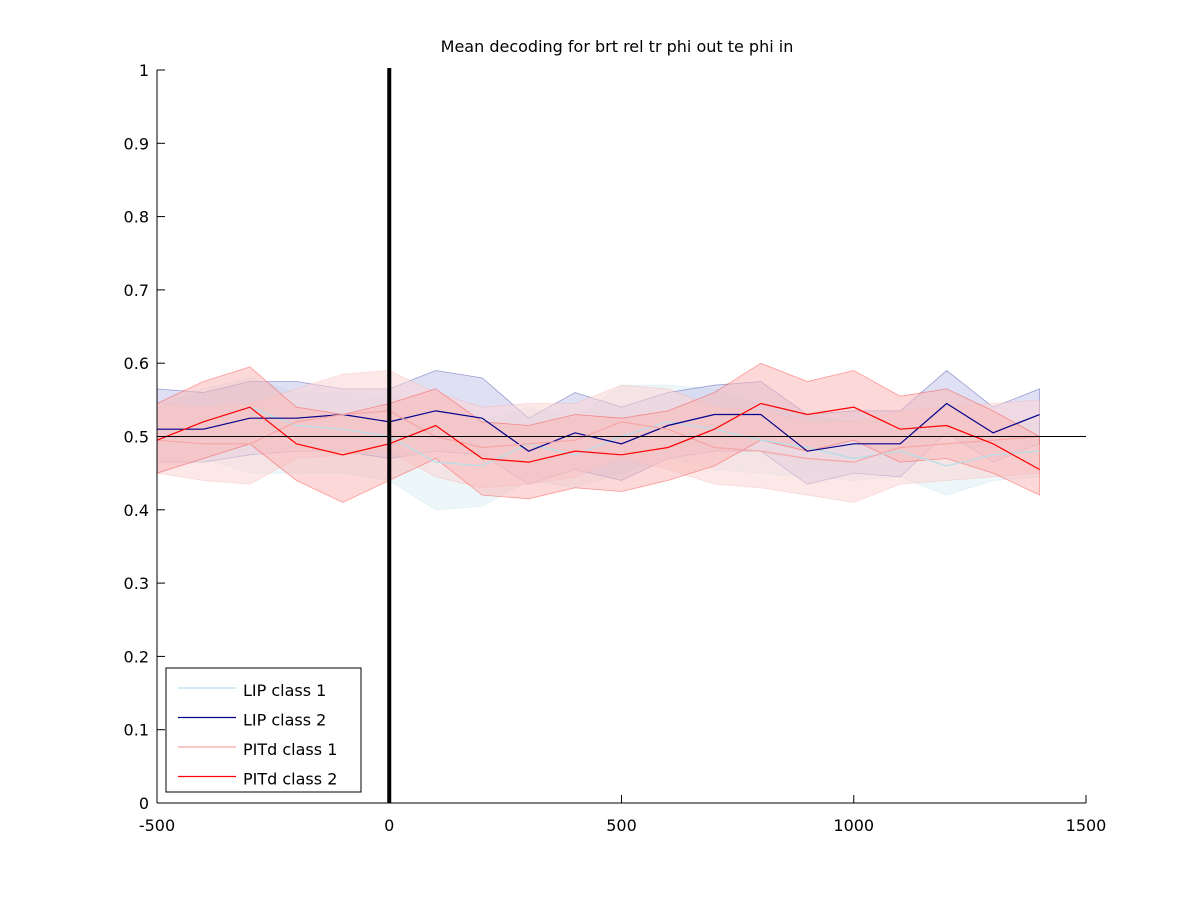 The width and height of the screenshot is (1200, 900). I want to click on y-tick-label: 0.2, so click(136, 656).